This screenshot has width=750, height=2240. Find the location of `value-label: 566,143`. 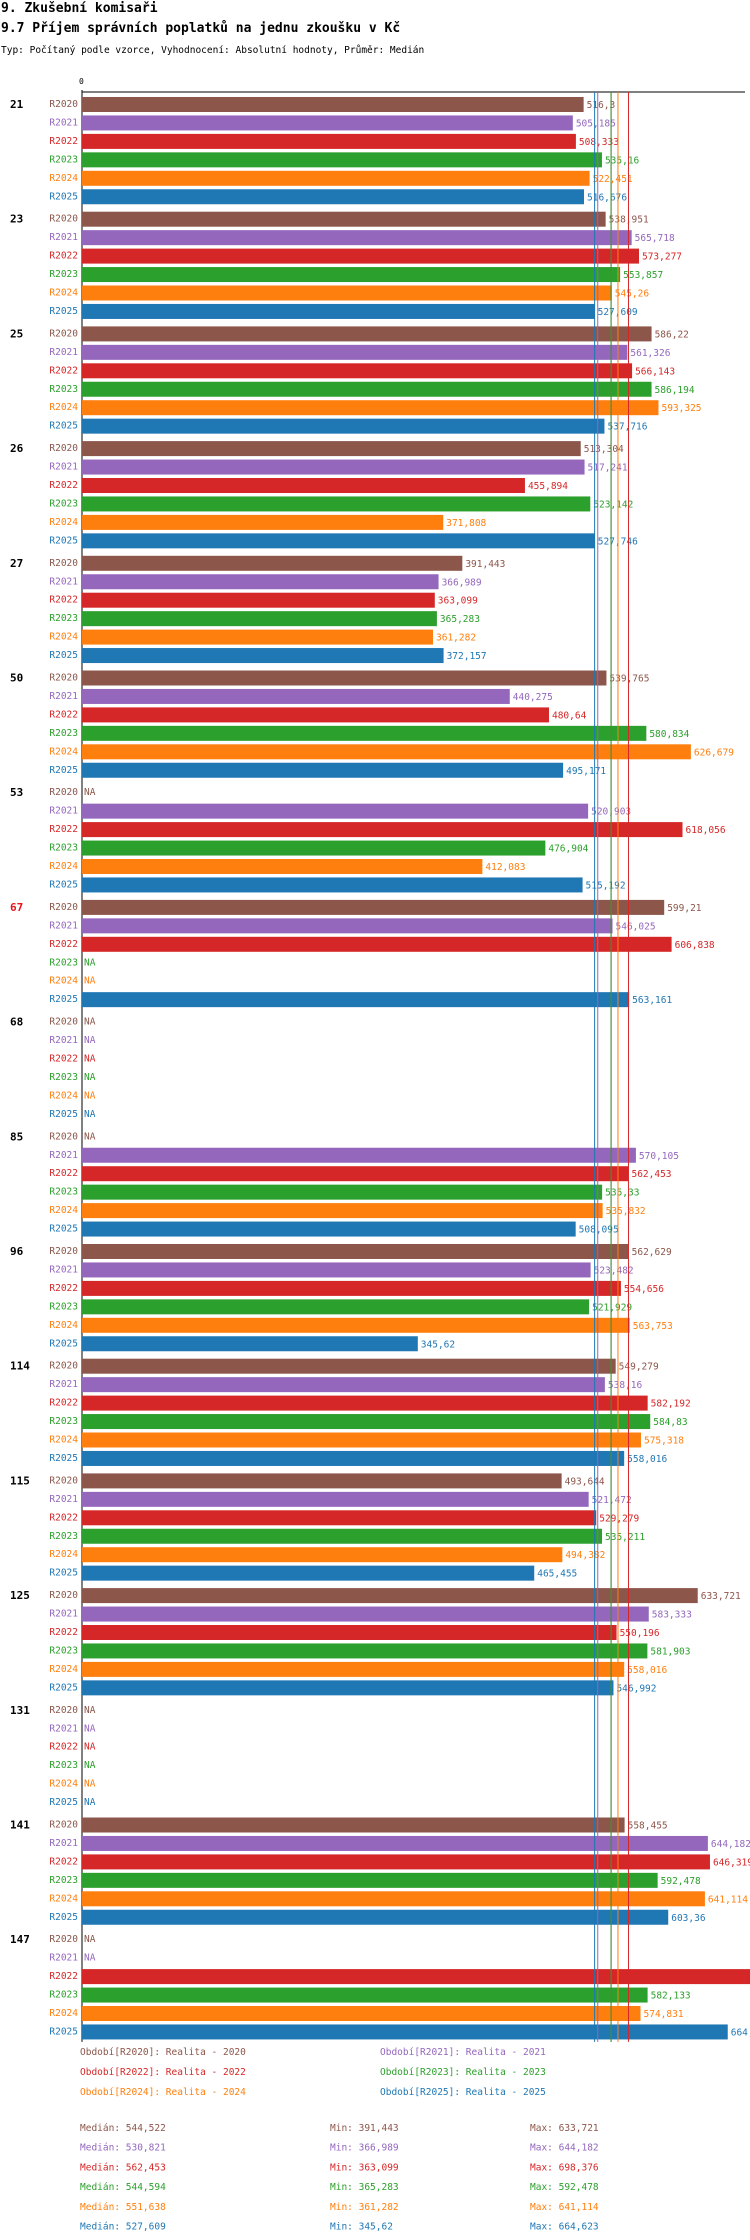

value-label: 566,143 is located at coordinates (655, 371).